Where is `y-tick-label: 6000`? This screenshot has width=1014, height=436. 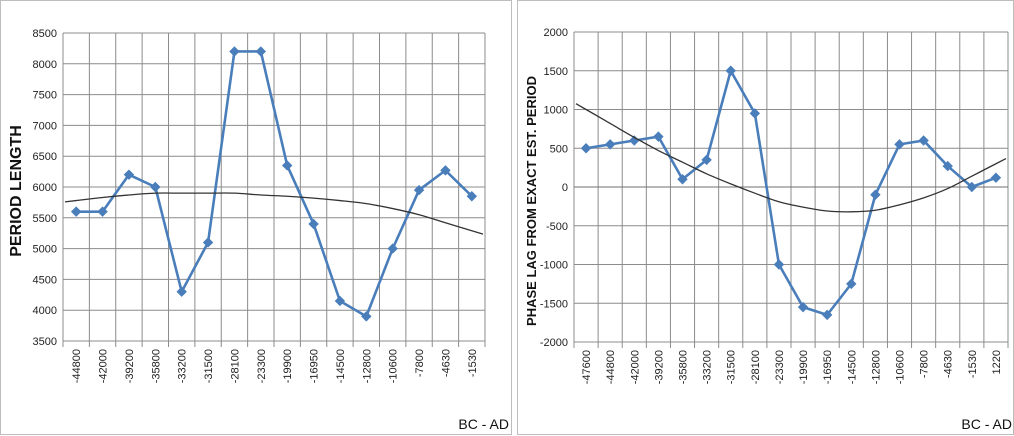
y-tick-label: 6000 is located at coordinates (45, 188).